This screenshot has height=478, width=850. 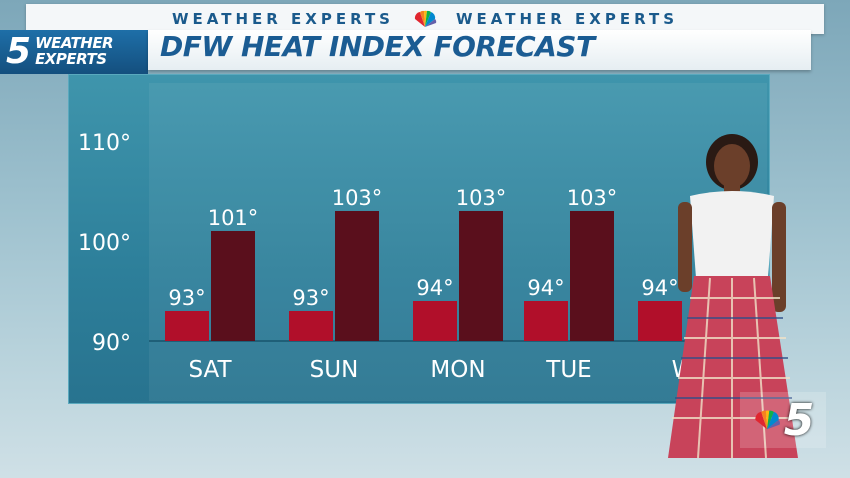 I want to click on bar-mon-low, so click(x=435, y=321).